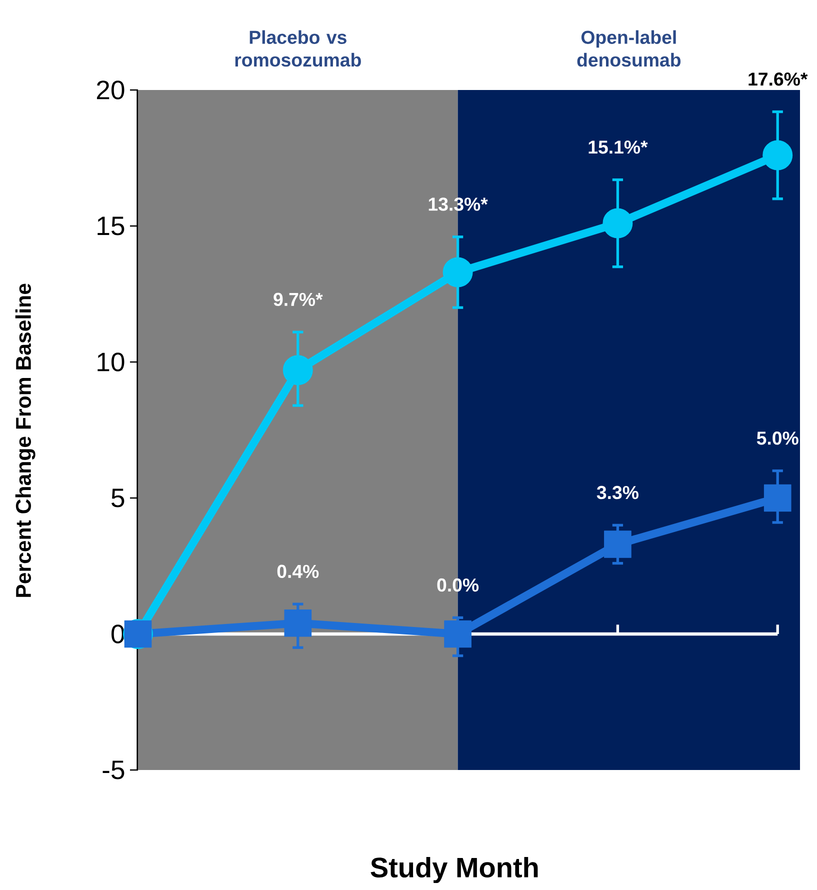  What do you see at coordinates (458, 204) in the screenshot?
I see `data-label: 13.3%*` at bounding box center [458, 204].